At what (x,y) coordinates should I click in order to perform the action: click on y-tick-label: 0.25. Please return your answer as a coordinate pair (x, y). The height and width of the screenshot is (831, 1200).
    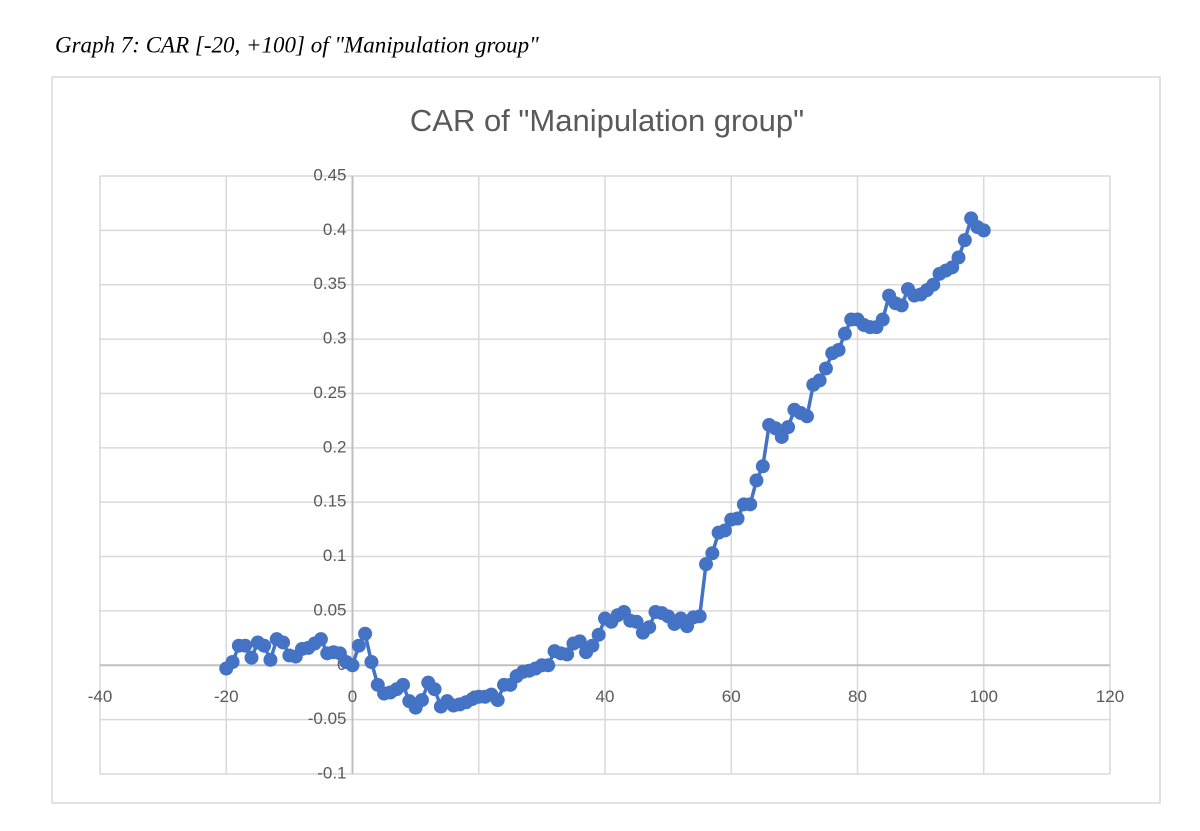
    Looking at the image, I should click on (329, 392).